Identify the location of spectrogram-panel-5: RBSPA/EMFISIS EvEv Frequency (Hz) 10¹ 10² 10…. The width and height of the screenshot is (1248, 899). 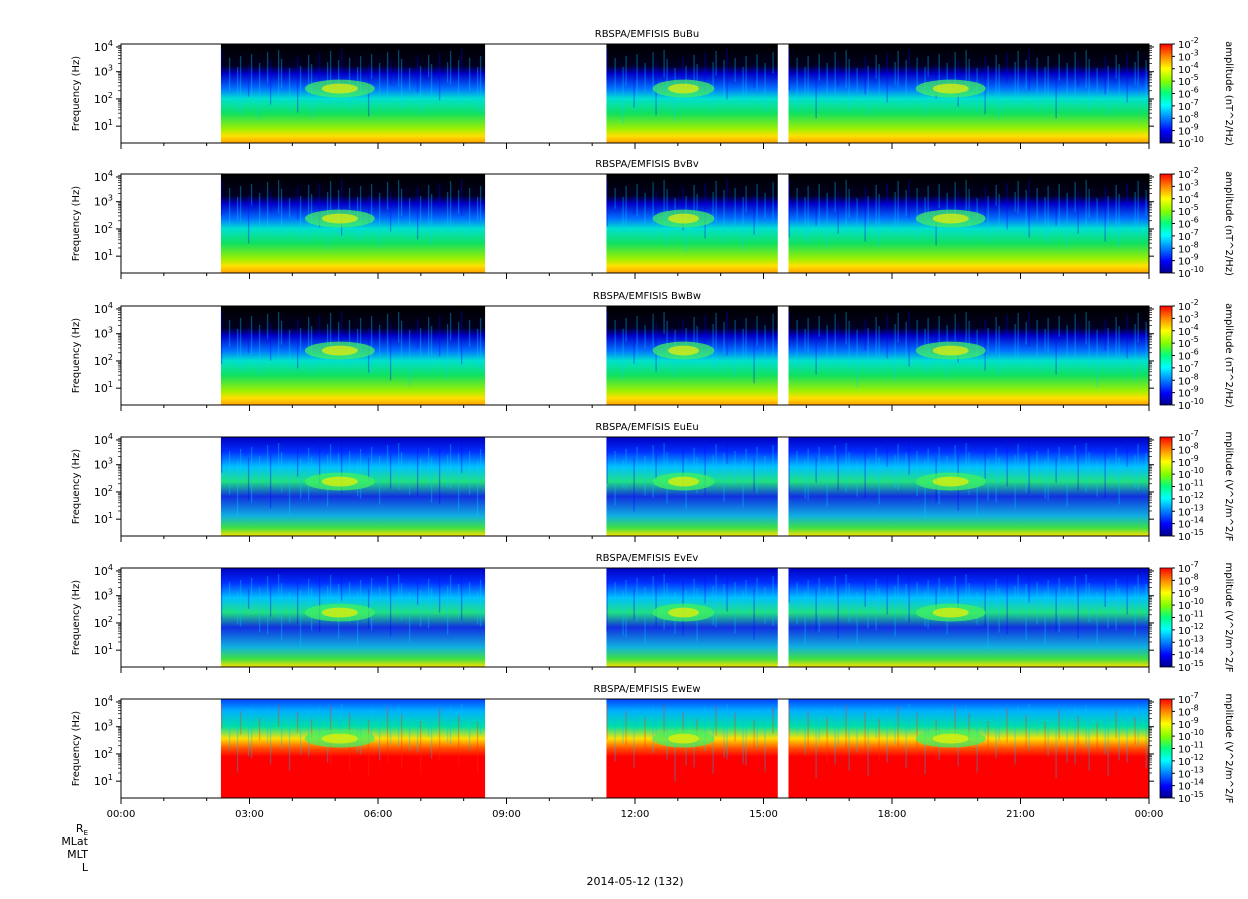
(652, 613).